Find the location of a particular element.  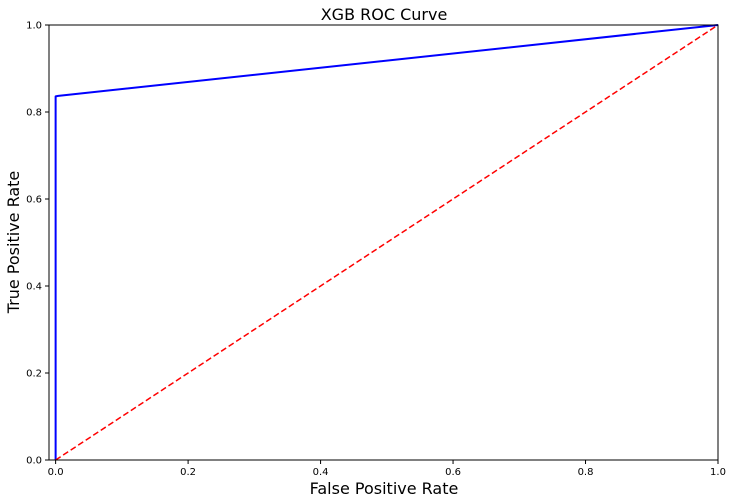

y-tick-label: 0.0 is located at coordinates (34, 461).